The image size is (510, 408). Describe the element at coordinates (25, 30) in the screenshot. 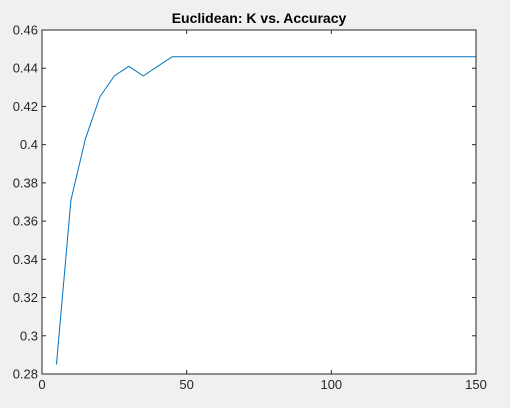

I see `y-tick-label: 0.46` at that location.